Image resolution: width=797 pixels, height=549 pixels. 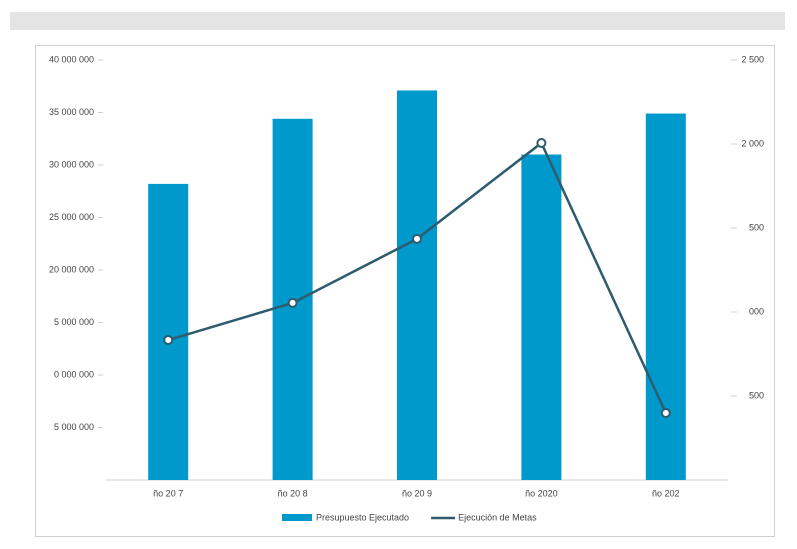 I want to click on header-bar, so click(x=397, y=21).